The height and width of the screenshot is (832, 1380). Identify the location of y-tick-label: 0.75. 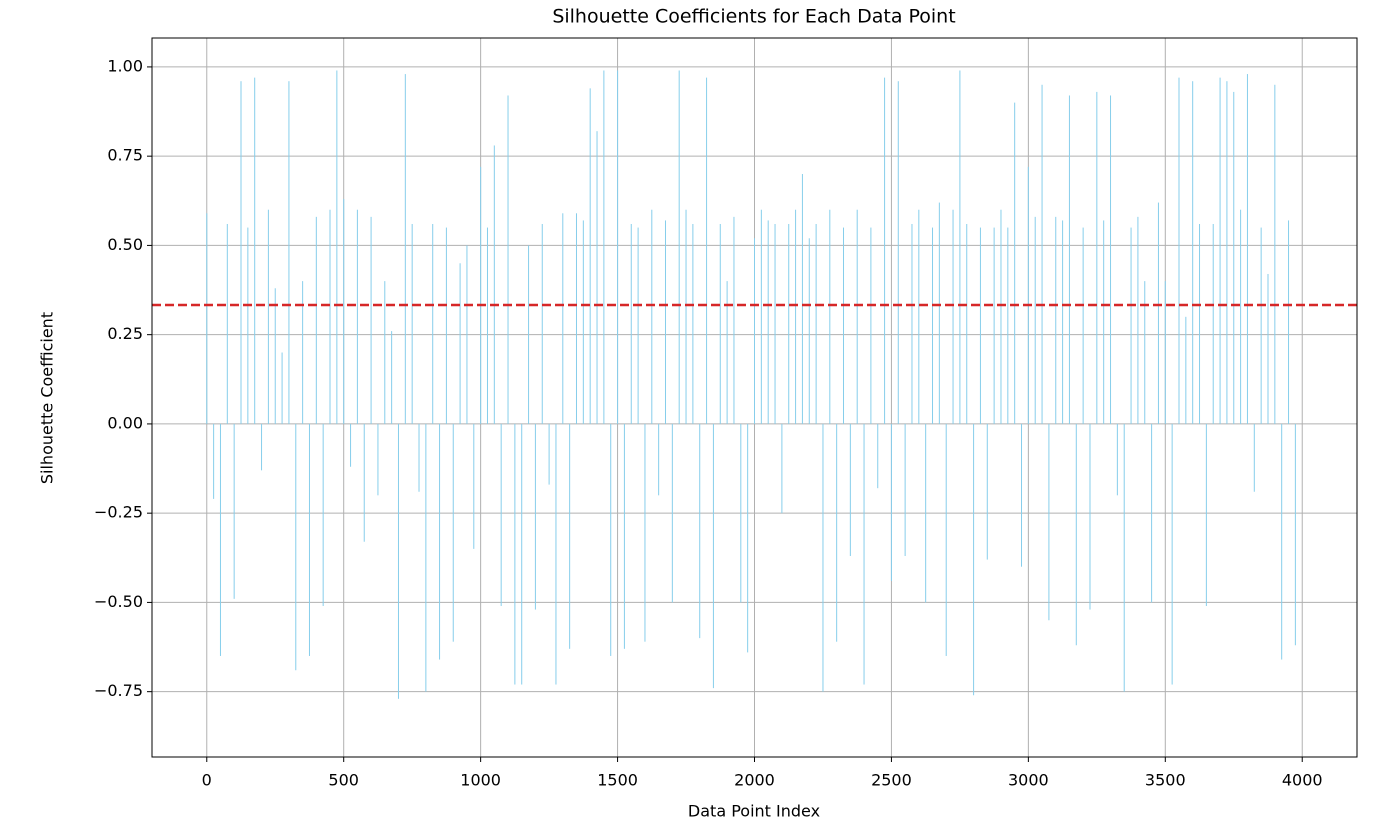
(125, 155).